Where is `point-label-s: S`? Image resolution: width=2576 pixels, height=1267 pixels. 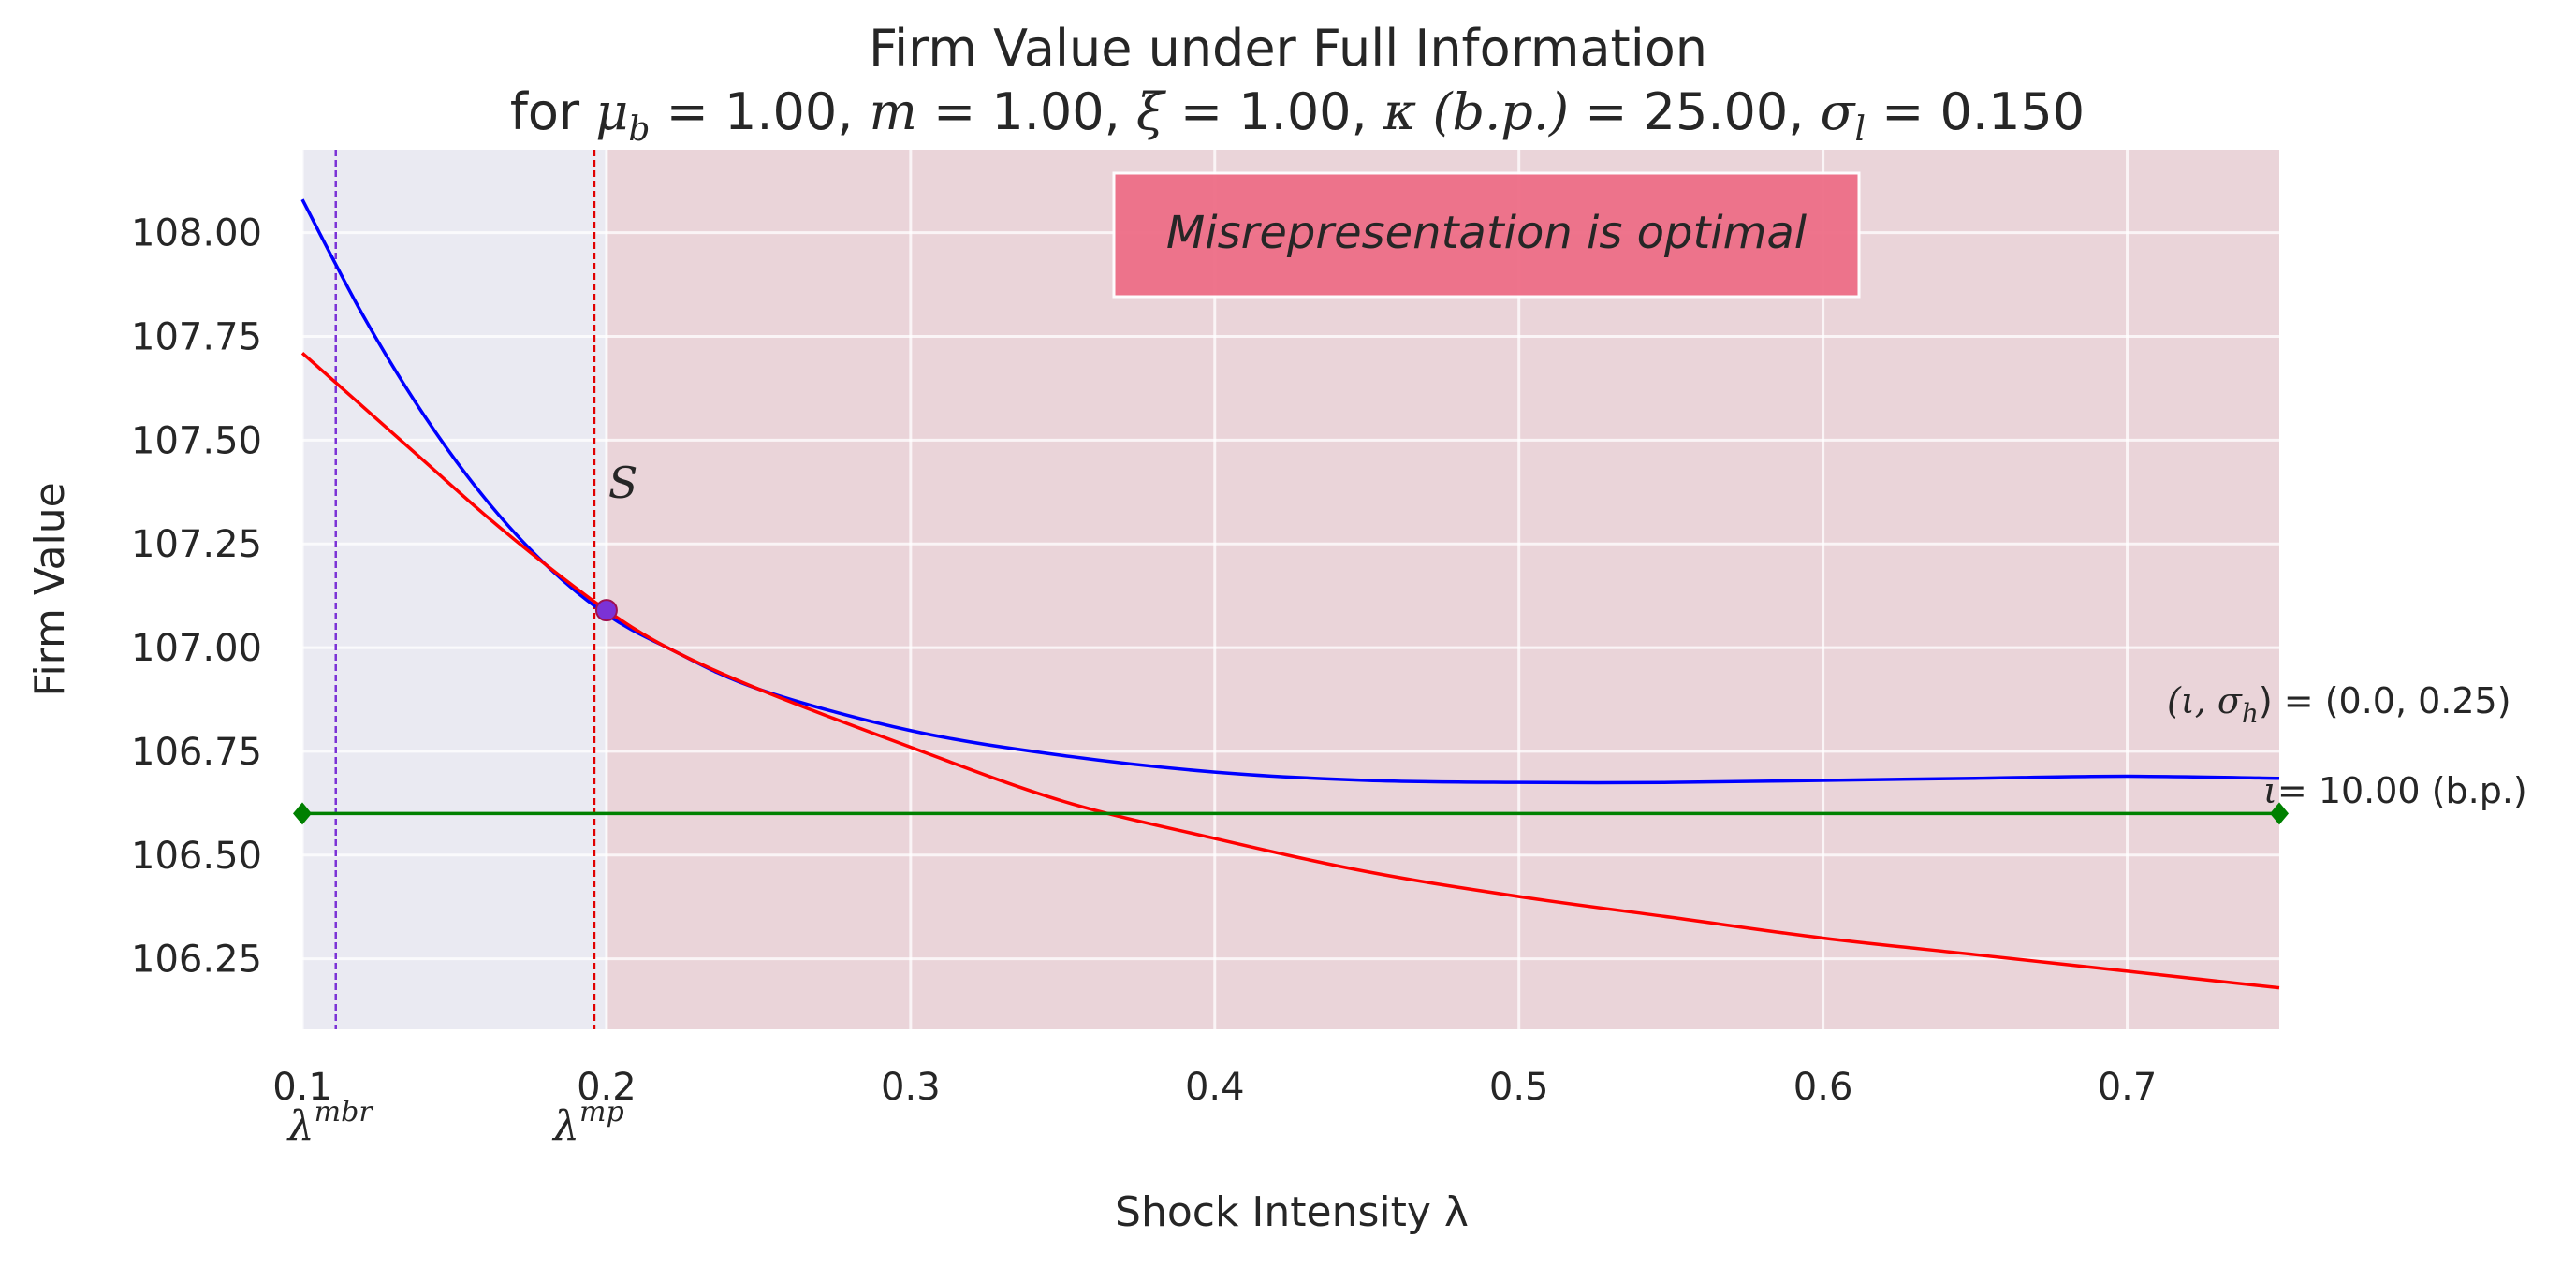
point-label-s: S is located at coordinates (623, 483).